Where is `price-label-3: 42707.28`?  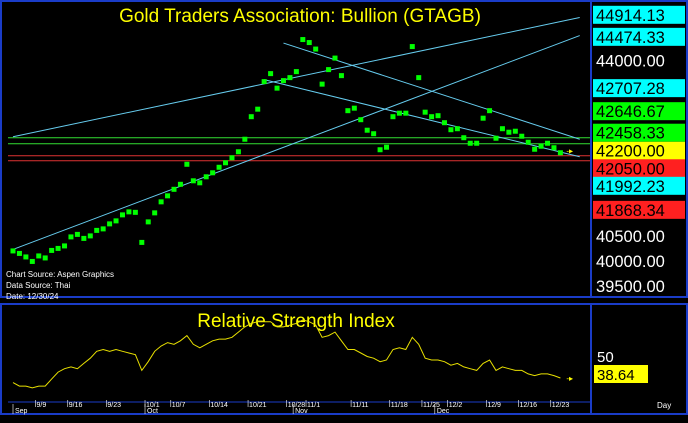 price-label-3: 42707.28 is located at coordinates (630, 89).